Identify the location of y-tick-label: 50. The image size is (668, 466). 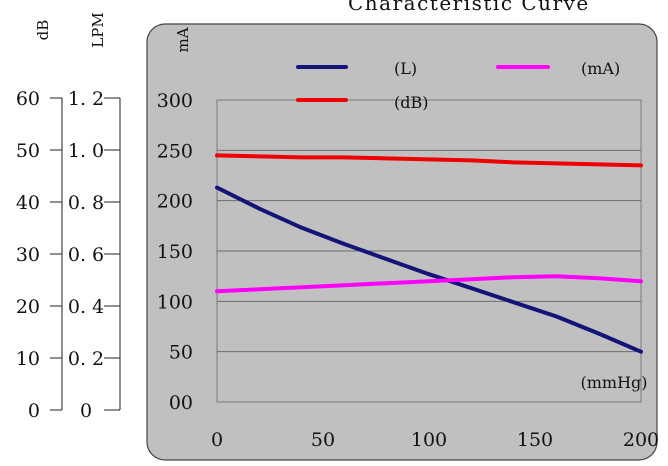
(181, 353).